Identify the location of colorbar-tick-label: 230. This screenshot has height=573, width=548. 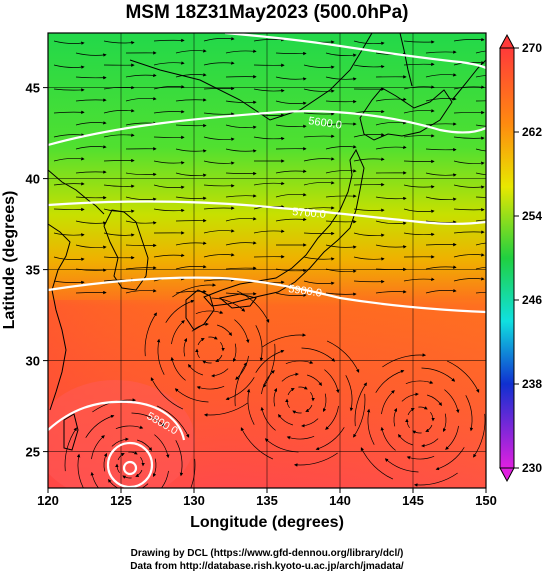
(532, 468).